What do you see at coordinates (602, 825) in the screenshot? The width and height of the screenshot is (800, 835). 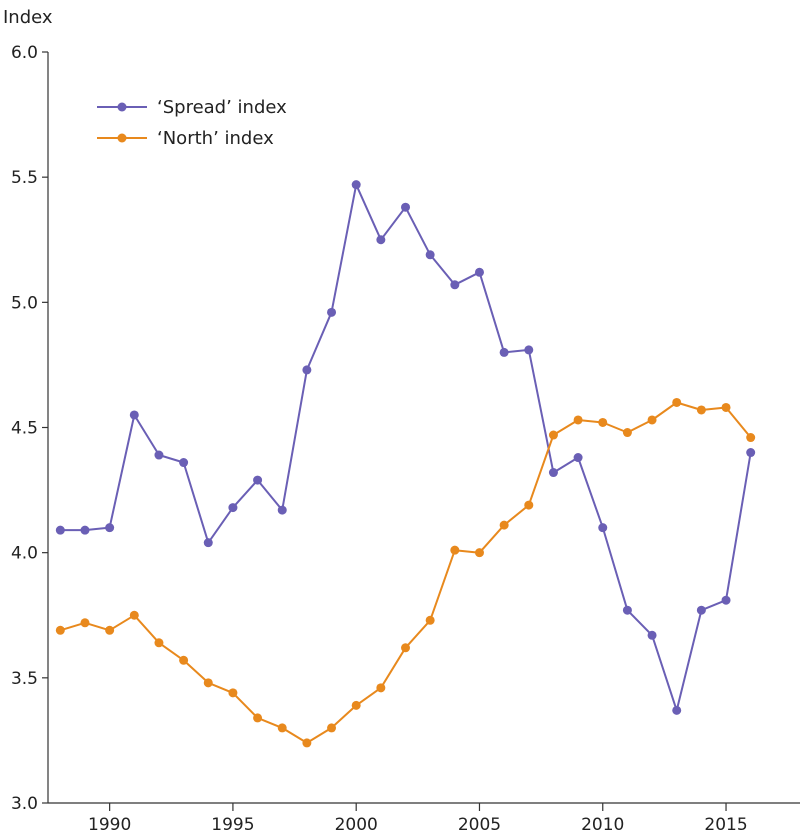 I see `x-tick-label: 2010` at bounding box center [602, 825].